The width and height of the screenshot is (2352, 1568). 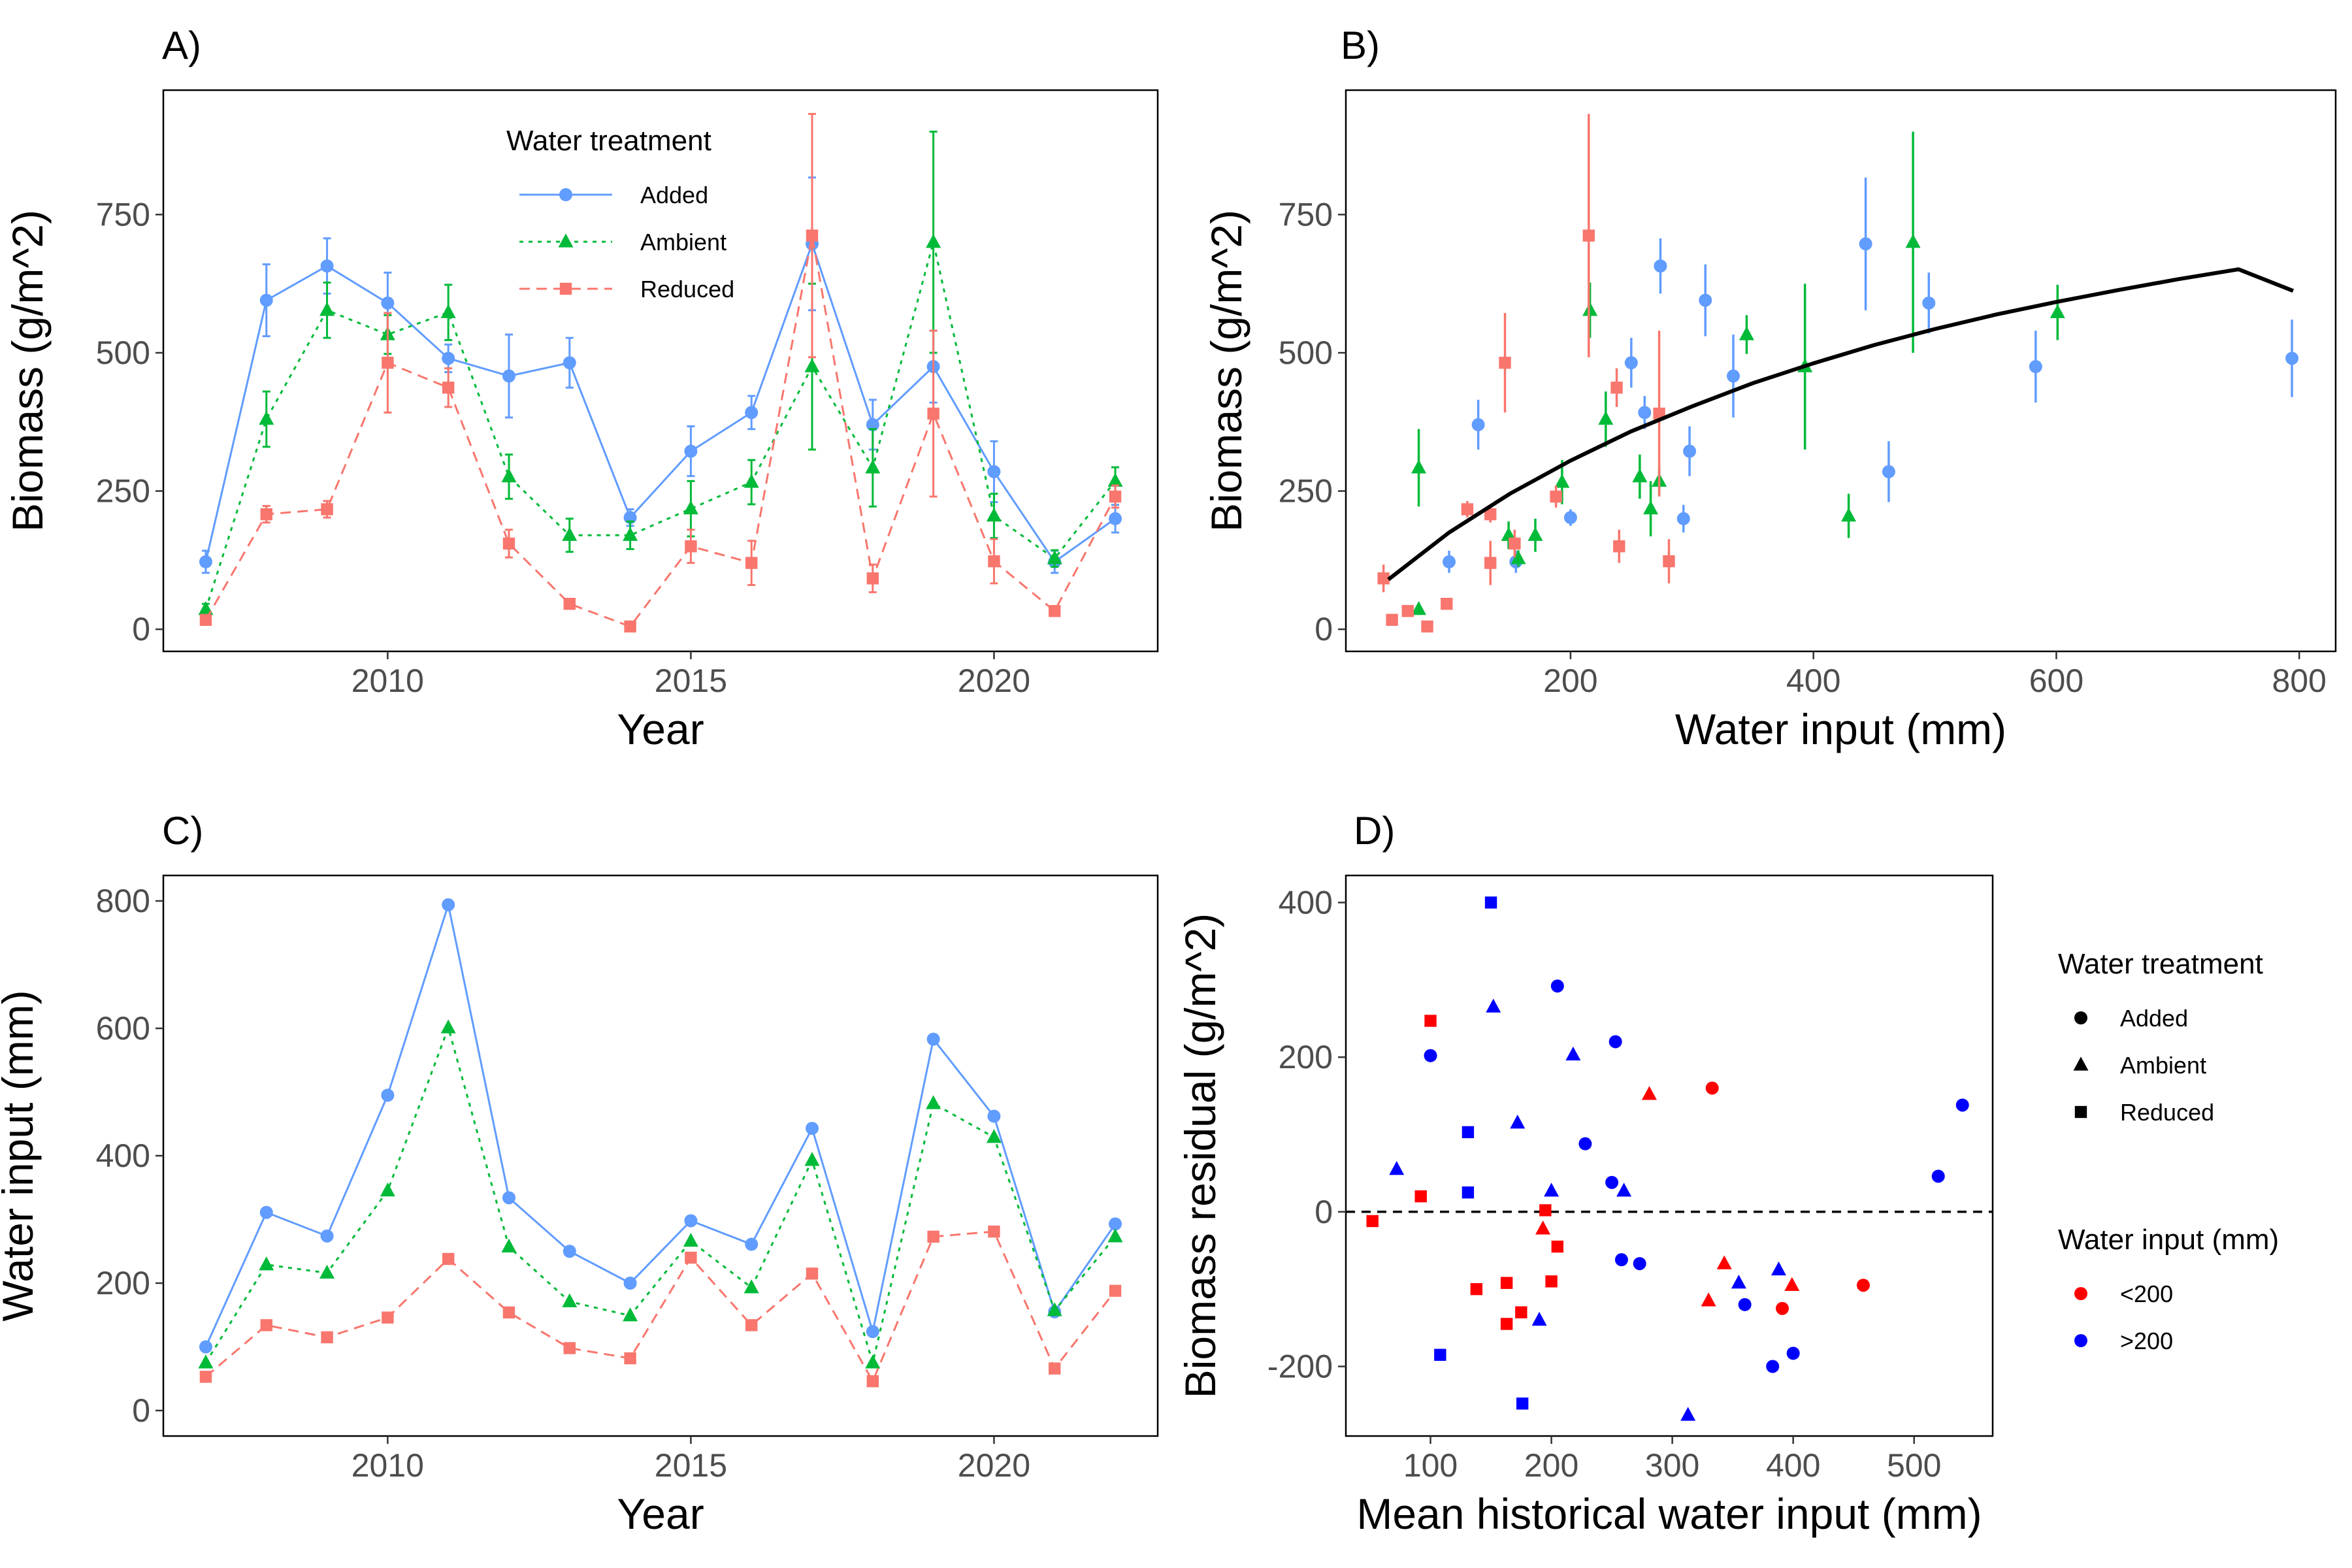 What do you see at coordinates (2056, 680) in the screenshot?
I see `x-tick-label: 600` at bounding box center [2056, 680].